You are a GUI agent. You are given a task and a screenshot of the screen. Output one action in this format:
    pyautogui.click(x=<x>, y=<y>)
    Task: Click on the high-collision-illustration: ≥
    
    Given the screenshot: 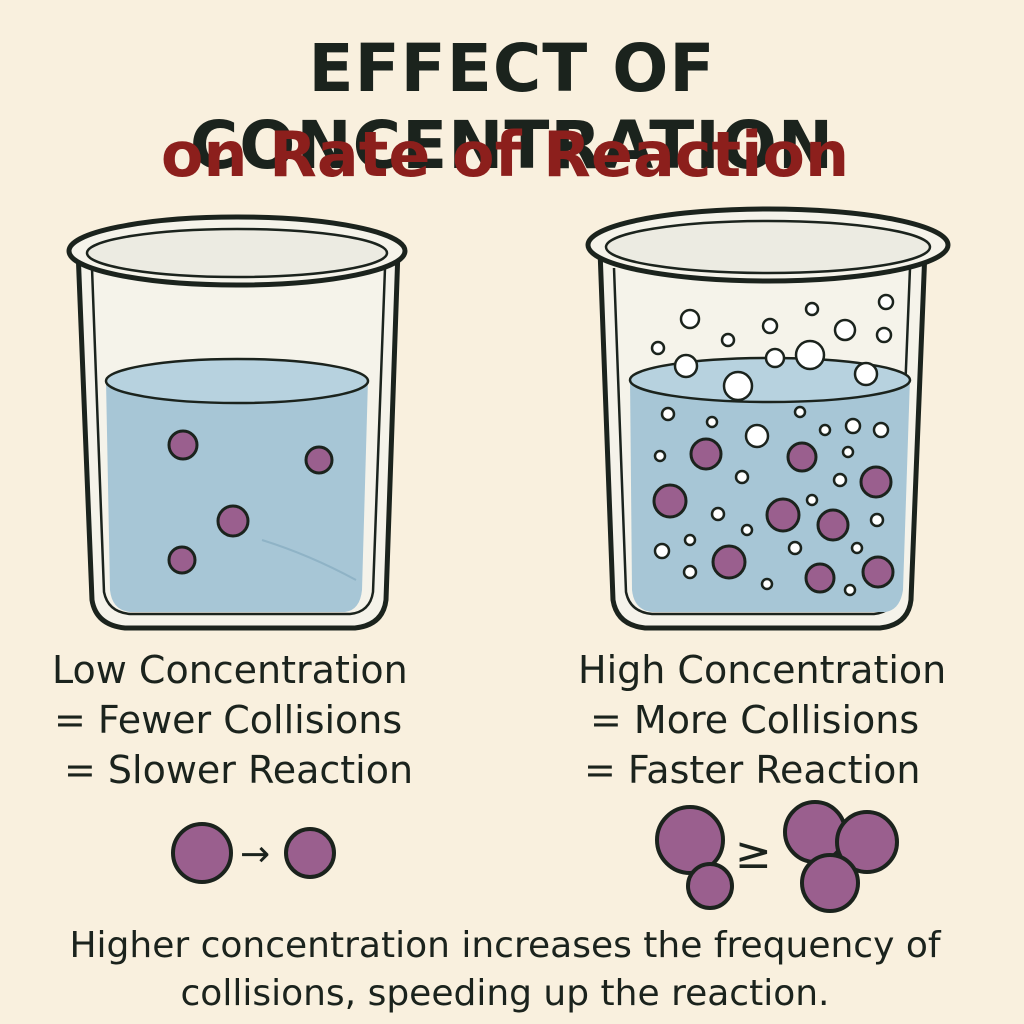 What is the action you would take?
    pyautogui.click(x=777, y=856)
    